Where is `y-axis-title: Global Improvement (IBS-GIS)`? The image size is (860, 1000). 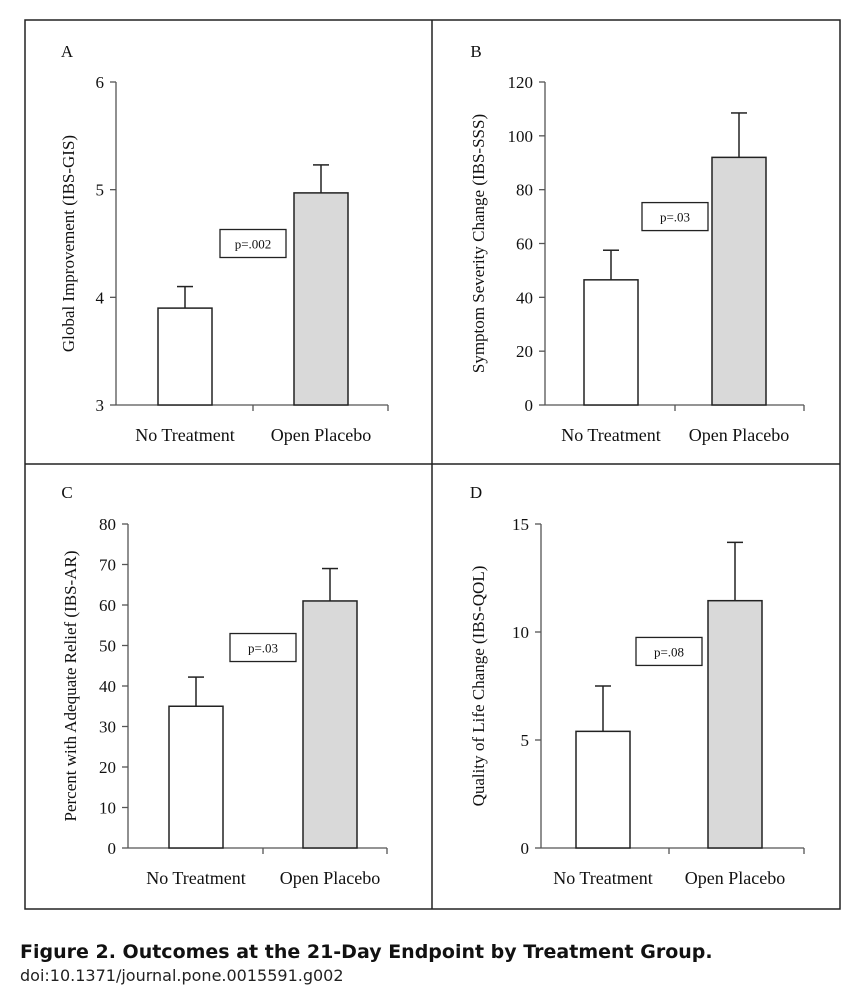
y-axis-title: Global Improvement (IBS-GIS) is located at coordinates (68, 243).